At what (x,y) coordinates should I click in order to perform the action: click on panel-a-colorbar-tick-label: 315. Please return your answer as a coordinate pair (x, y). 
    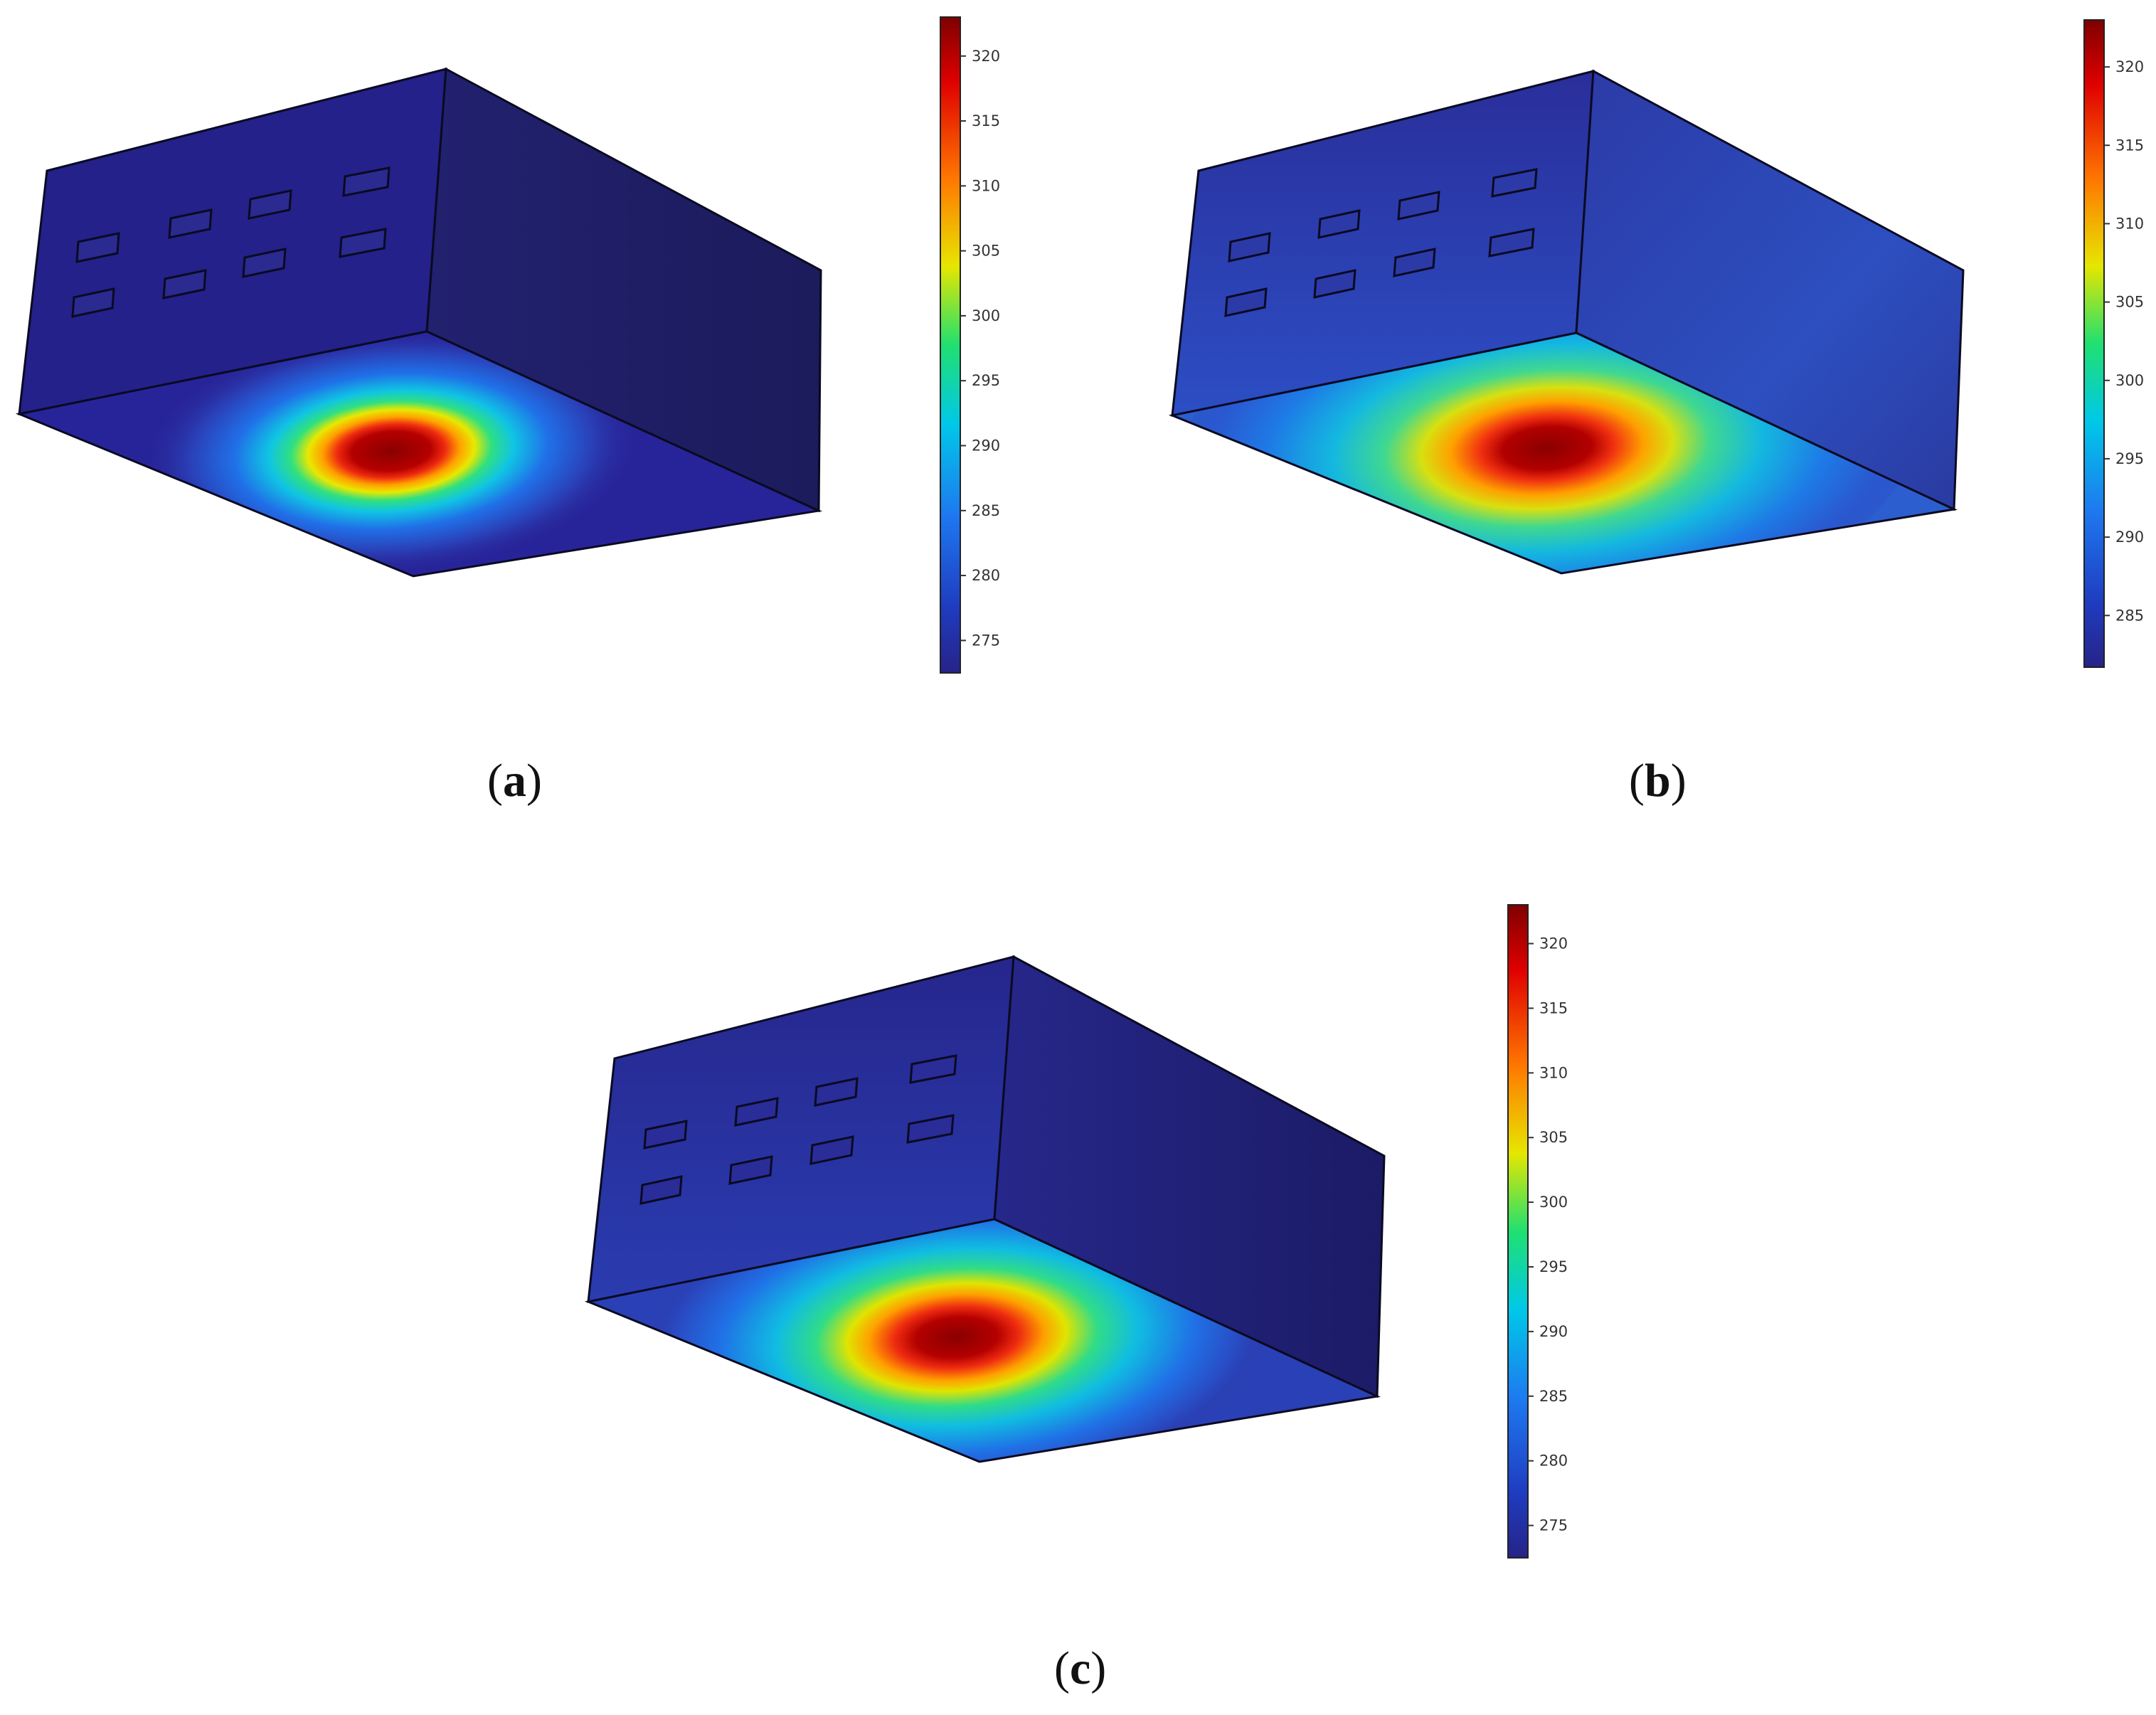
    Looking at the image, I should click on (986, 120).